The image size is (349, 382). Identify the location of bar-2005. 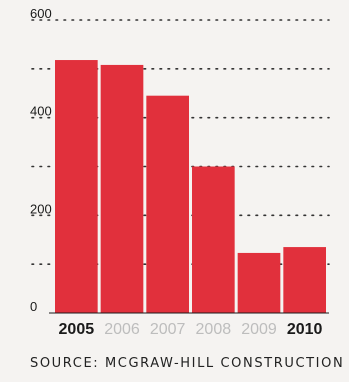
(76, 186).